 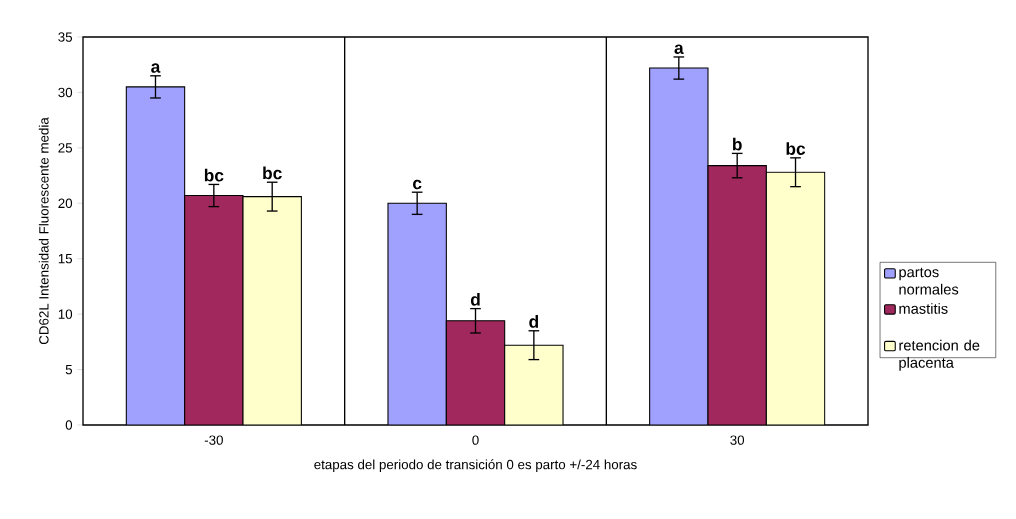 What do you see at coordinates (475, 465) in the screenshot?
I see `x-axis-title: etapas del periodo de transición 0 es parto +/-24 horas` at bounding box center [475, 465].